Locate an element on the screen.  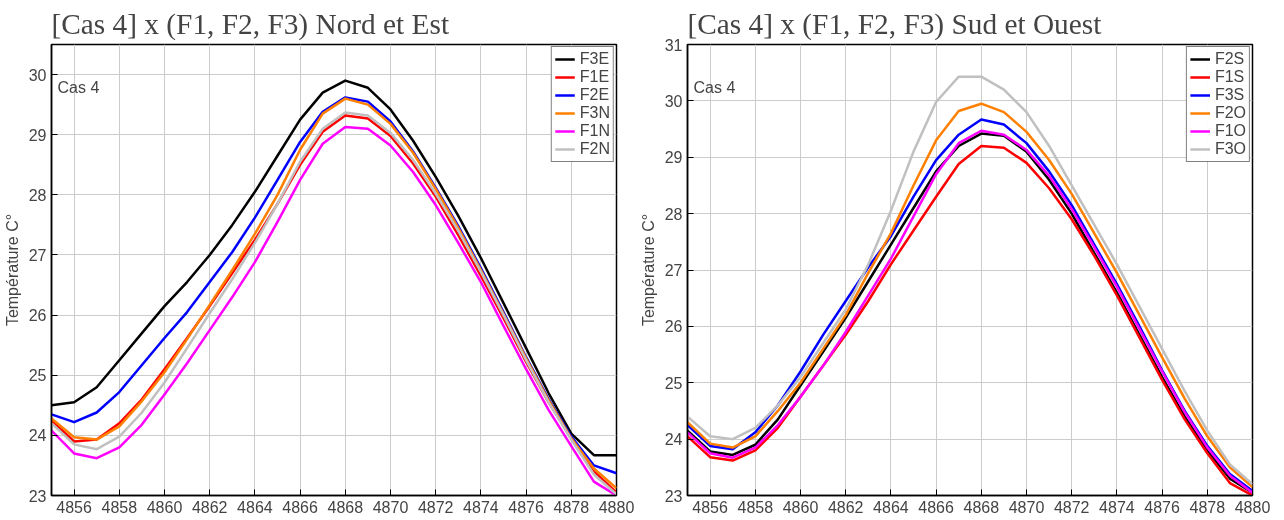
legend-label: F2N is located at coordinates (594, 149).